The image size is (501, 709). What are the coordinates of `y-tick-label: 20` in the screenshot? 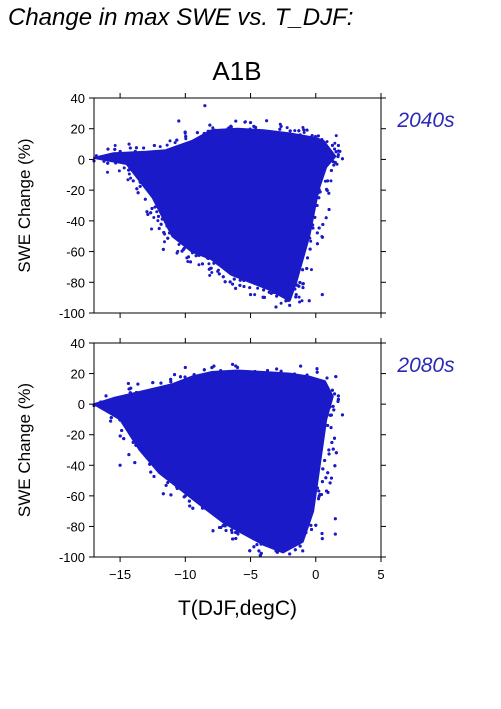 It's located at (78, 129).